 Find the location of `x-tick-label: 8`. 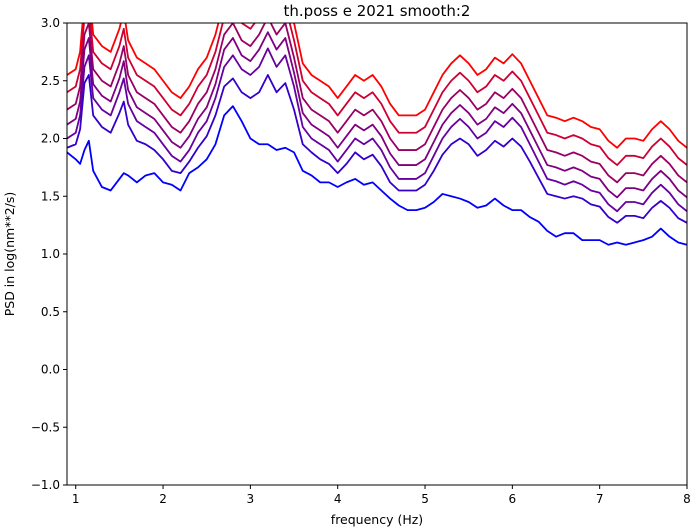

x-tick-label: 8 is located at coordinates (687, 499).